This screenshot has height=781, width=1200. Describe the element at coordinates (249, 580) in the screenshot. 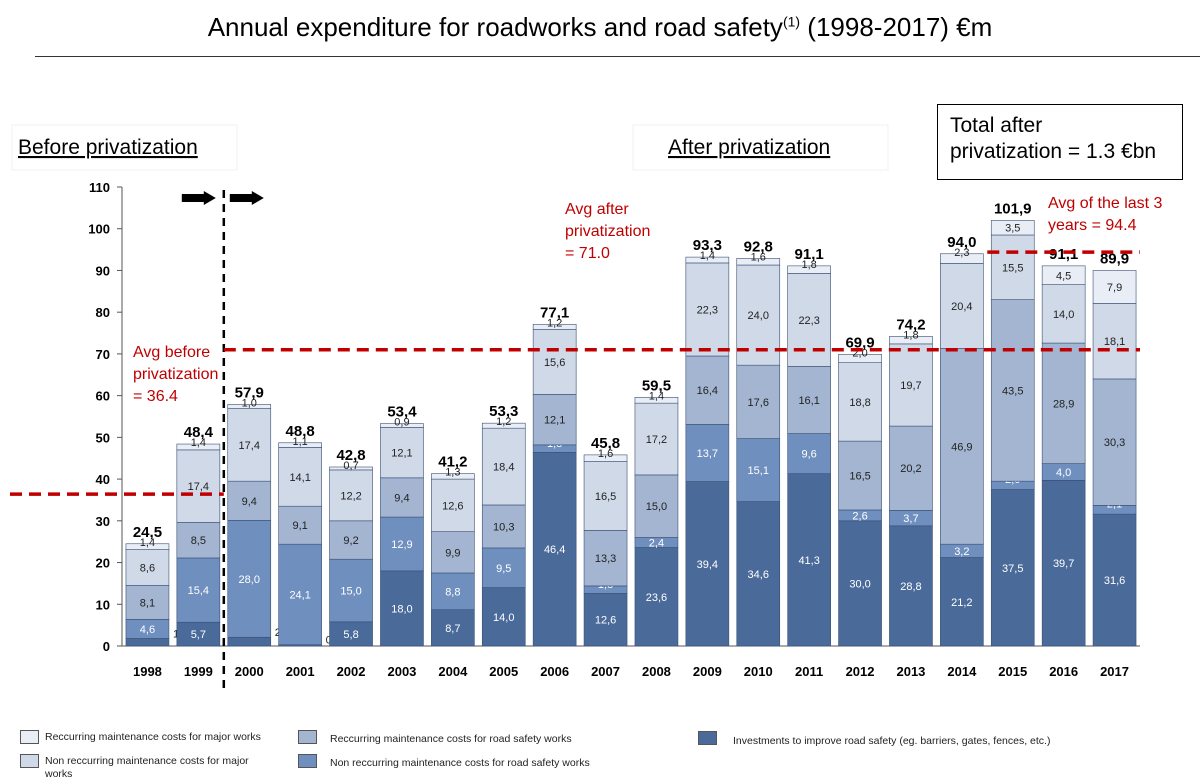

I see `value-label-nonrec_safety-2000: 28,0` at that location.